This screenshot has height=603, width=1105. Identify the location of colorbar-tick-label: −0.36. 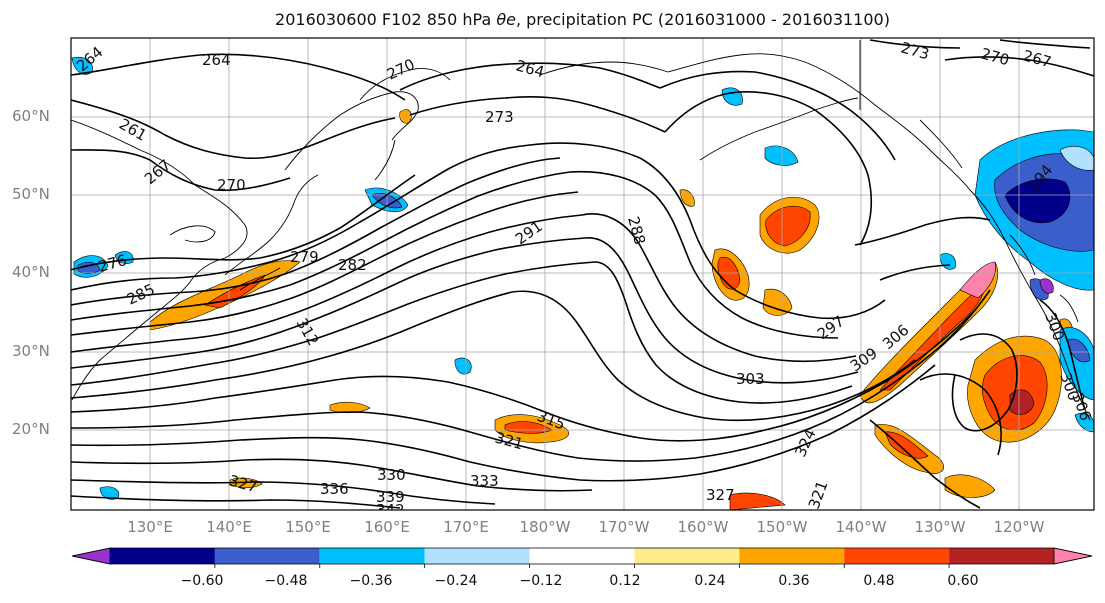
(371, 581).